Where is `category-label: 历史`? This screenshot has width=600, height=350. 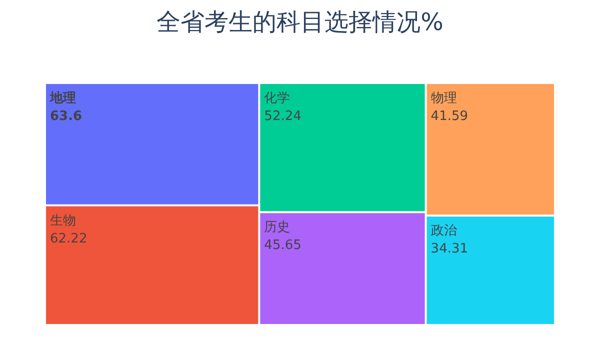 category-label: 历史 is located at coordinates (277, 228).